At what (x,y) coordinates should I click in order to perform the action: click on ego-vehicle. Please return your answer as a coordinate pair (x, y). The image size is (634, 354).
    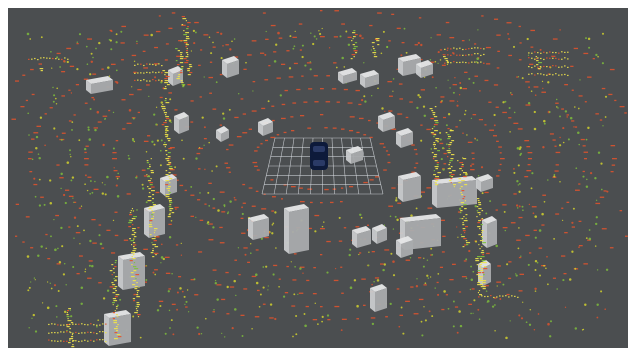
    Looking at the image, I should click on (319, 156).